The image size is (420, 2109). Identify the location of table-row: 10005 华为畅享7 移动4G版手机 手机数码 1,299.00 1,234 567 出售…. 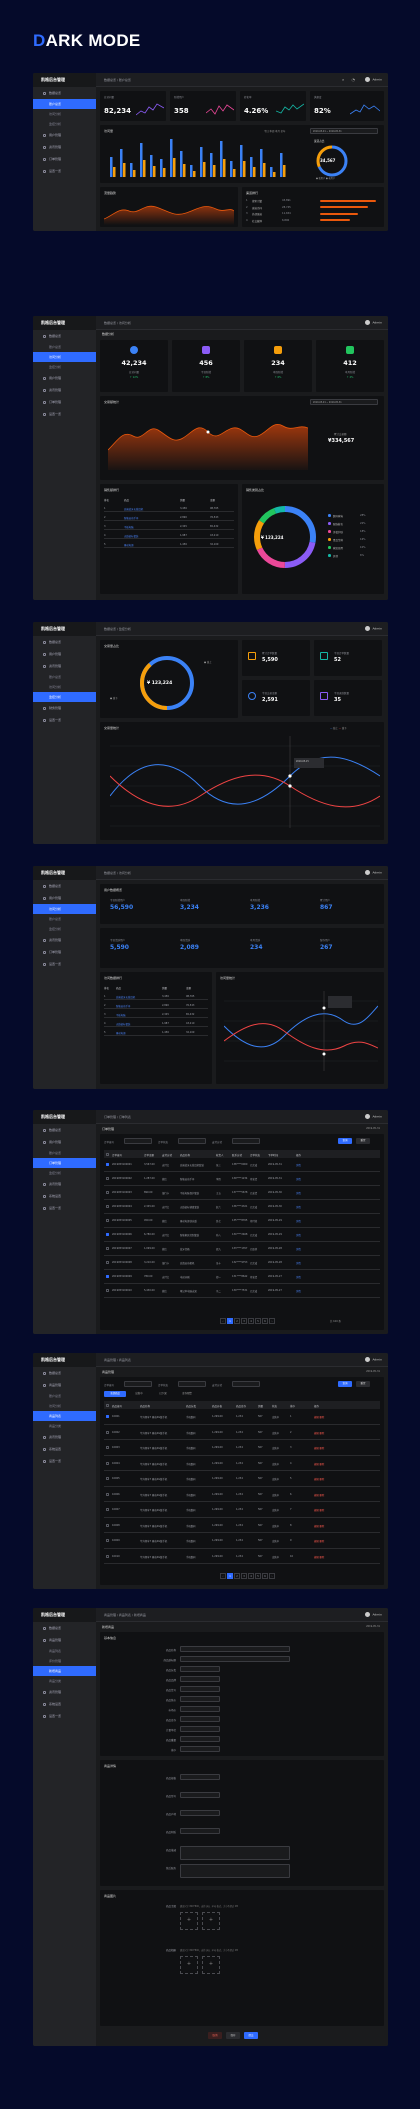
(242, 1479).